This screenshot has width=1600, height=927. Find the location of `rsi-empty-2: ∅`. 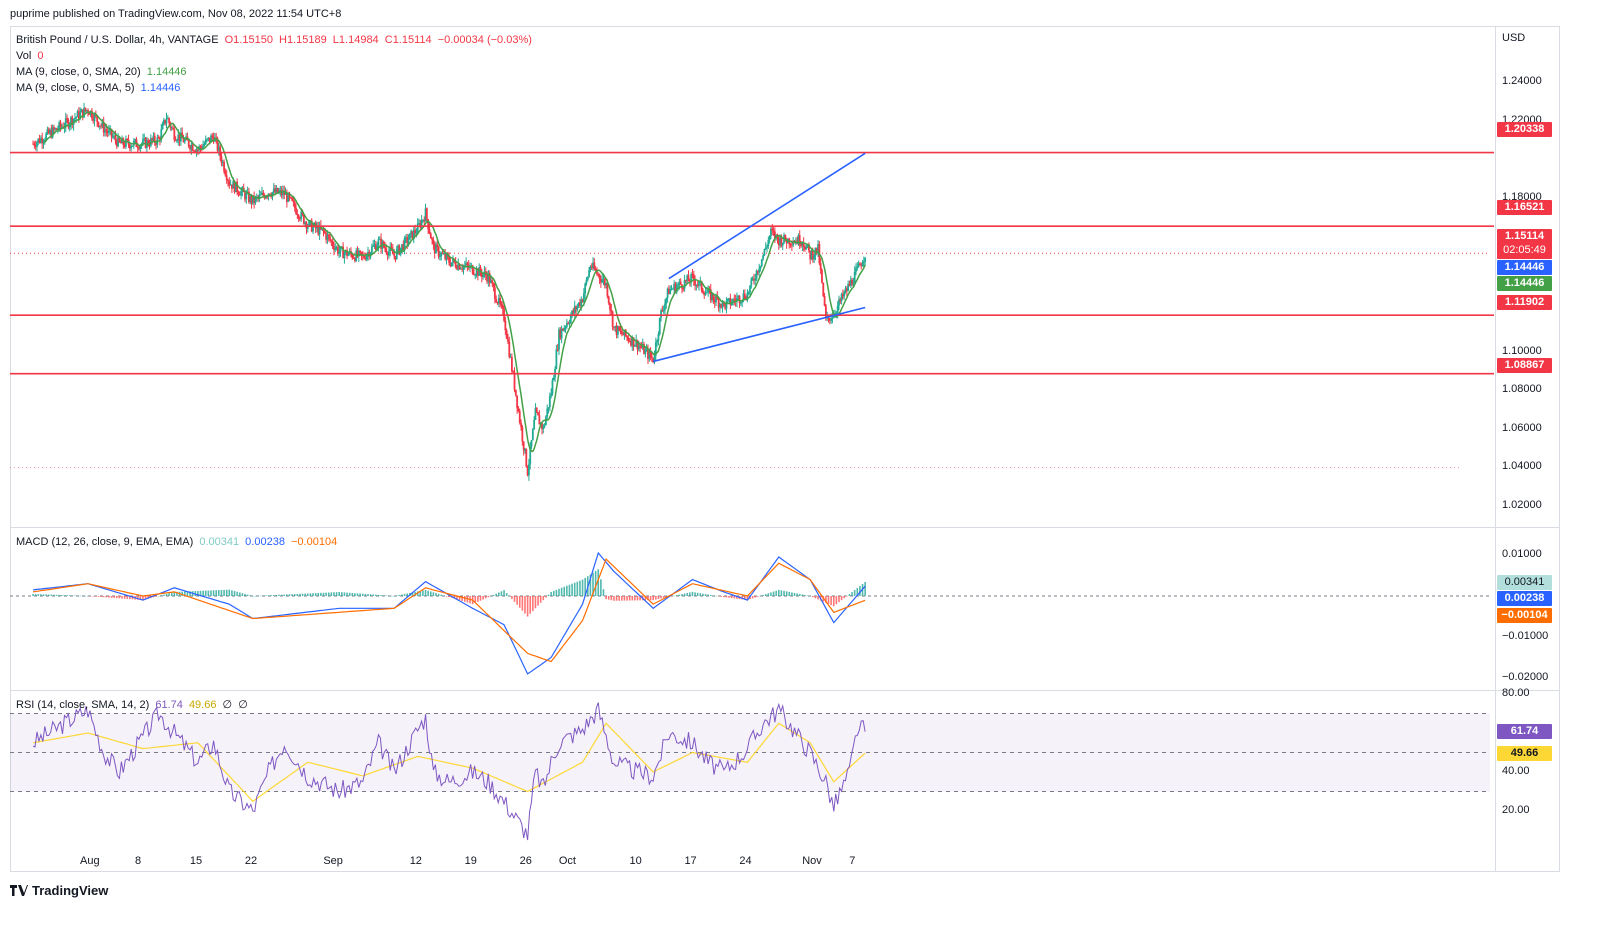

rsi-empty-2: ∅ is located at coordinates (243, 705).